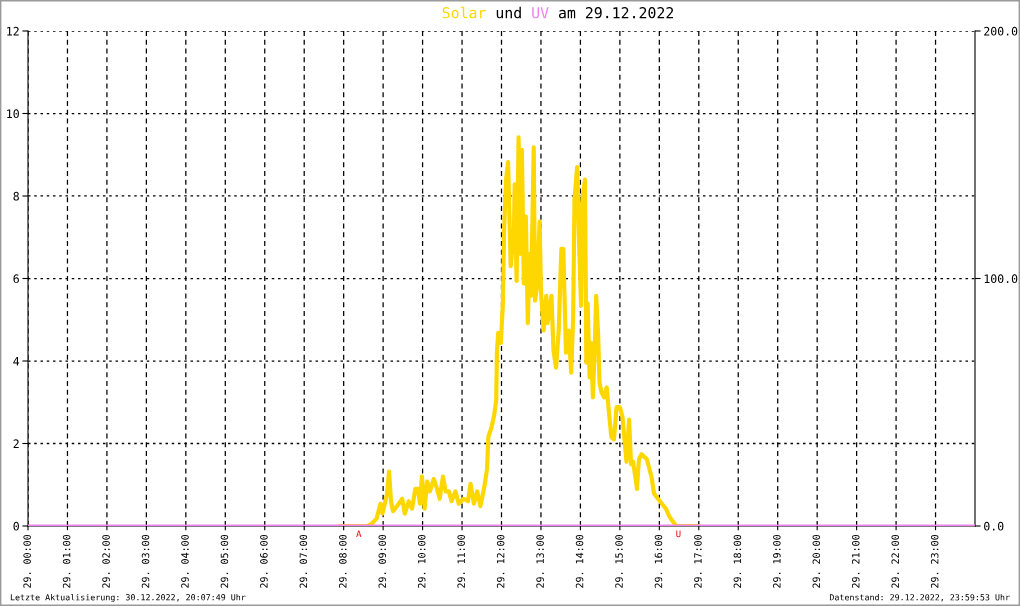  Describe the element at coordinates (343, 561) in the screenshot. I see `x-tick-label: 29. 08:00` at that location.